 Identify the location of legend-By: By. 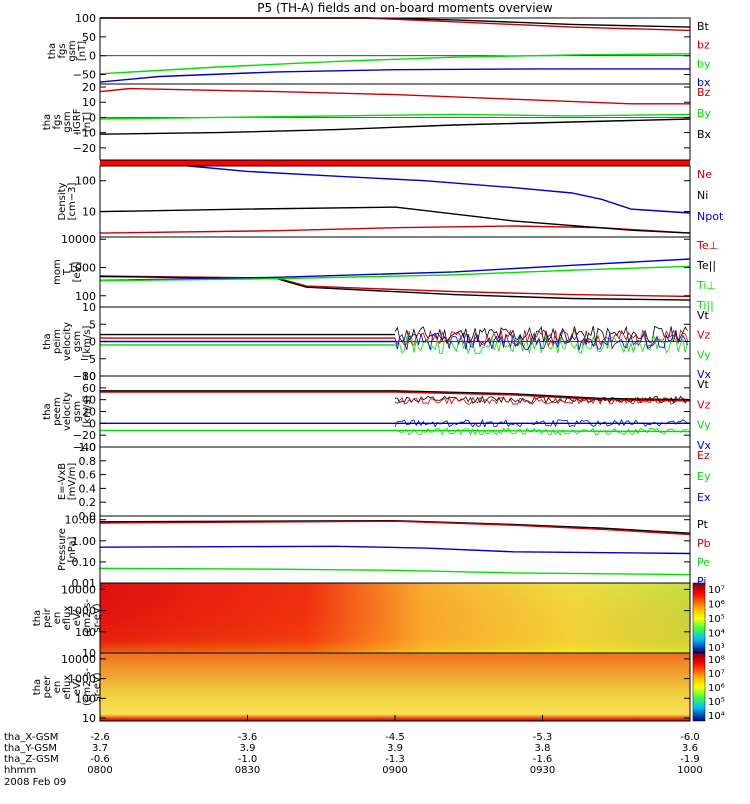
(704, 113).